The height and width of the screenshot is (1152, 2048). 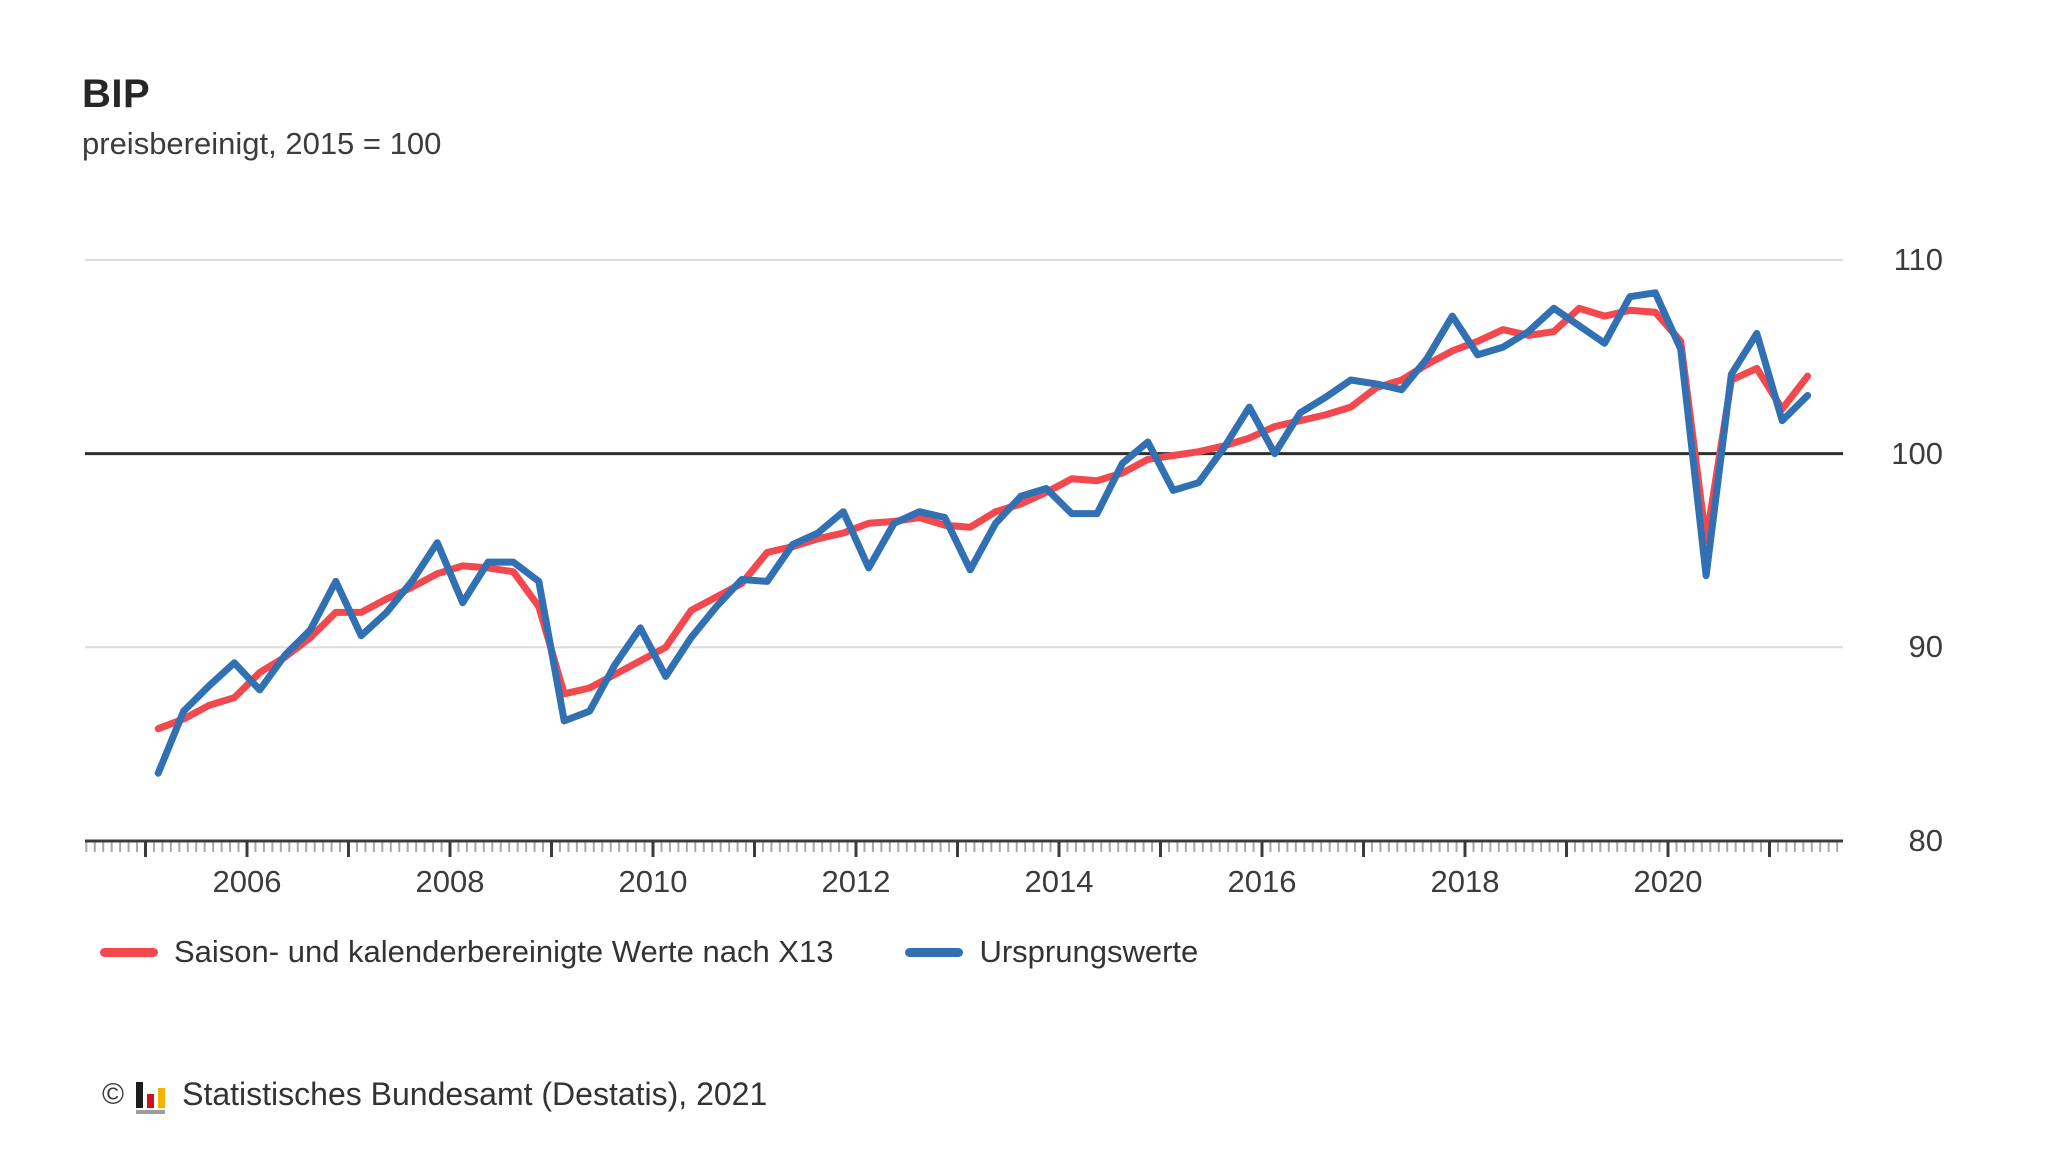 What do you see at coordinates (1917, 453) in the screenshot?
I see `y-axis-label: 100` at bounding box center [1917, 453].